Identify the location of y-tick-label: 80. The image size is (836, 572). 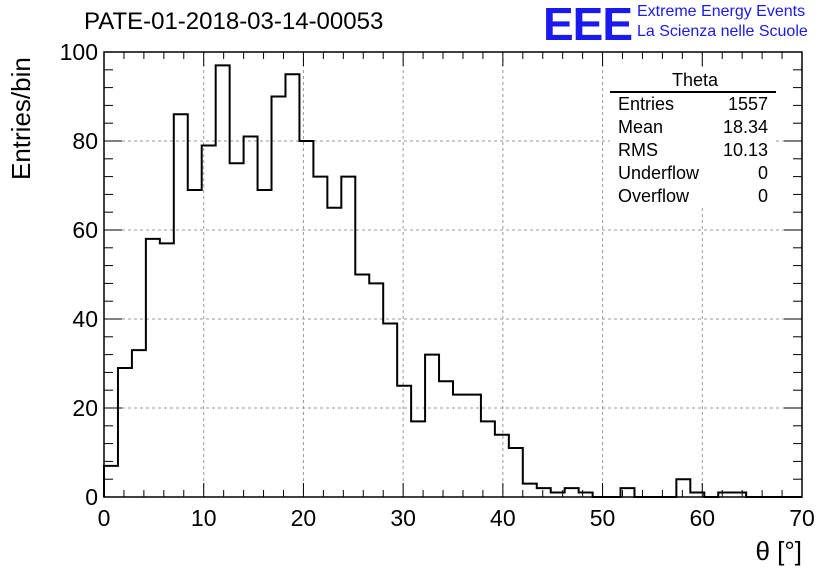
(85, 141).